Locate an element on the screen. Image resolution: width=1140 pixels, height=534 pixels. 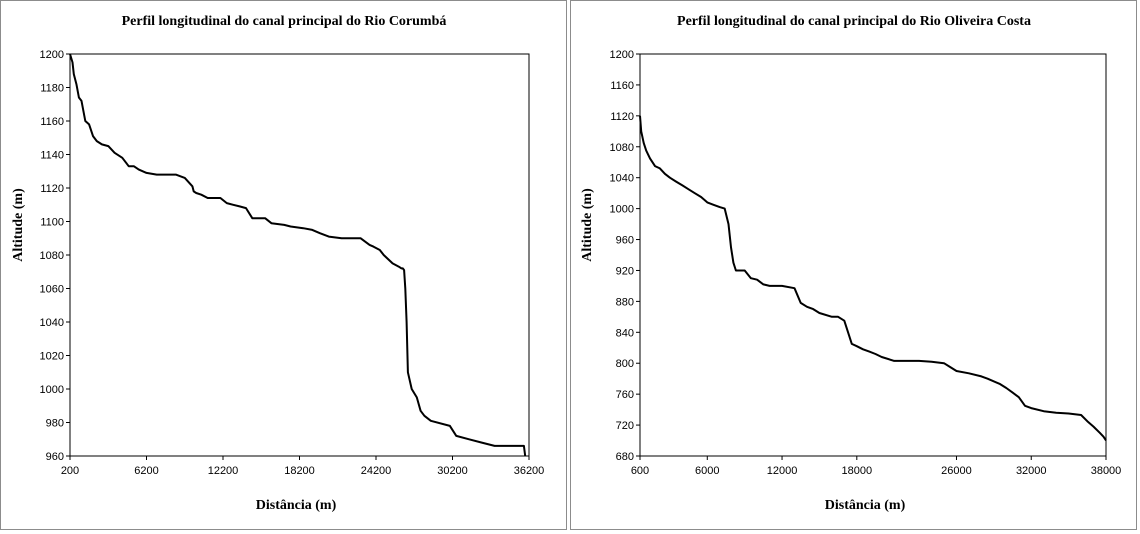
y-tick-label: 1060 is located at coordinates (52, 290).